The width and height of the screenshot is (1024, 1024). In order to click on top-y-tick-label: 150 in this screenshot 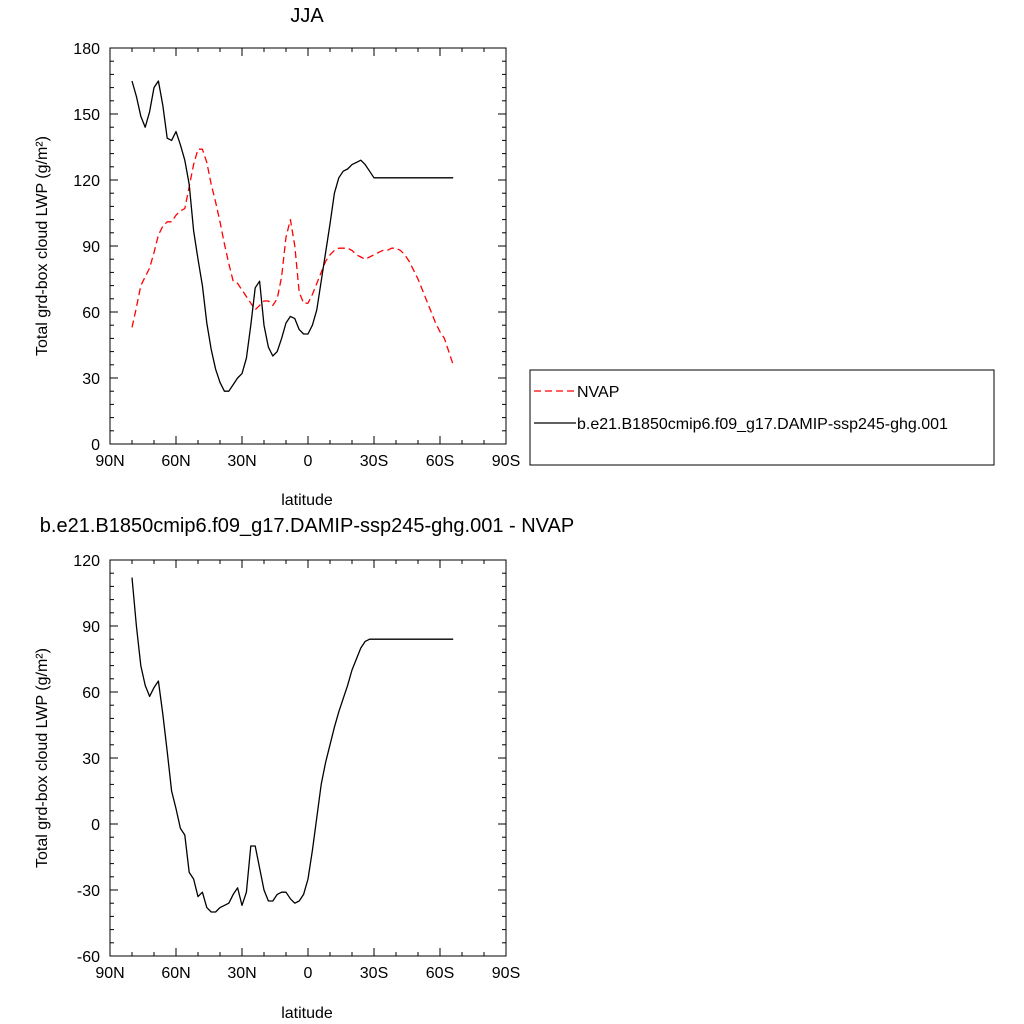, I will do `click(86, 115)`.